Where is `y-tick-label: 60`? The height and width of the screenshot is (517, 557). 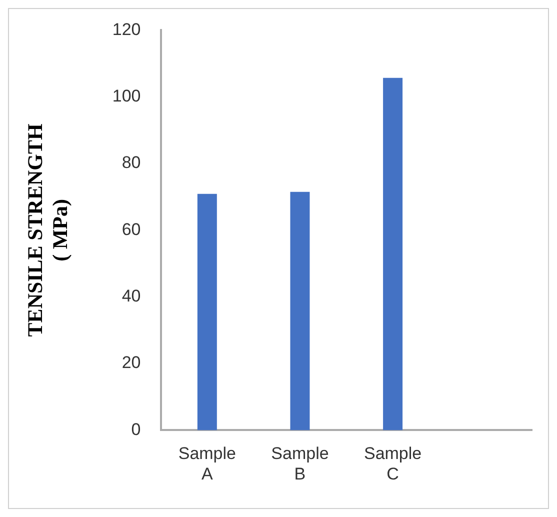 y-tick-label: 60 is located at coordinates (131, 229).